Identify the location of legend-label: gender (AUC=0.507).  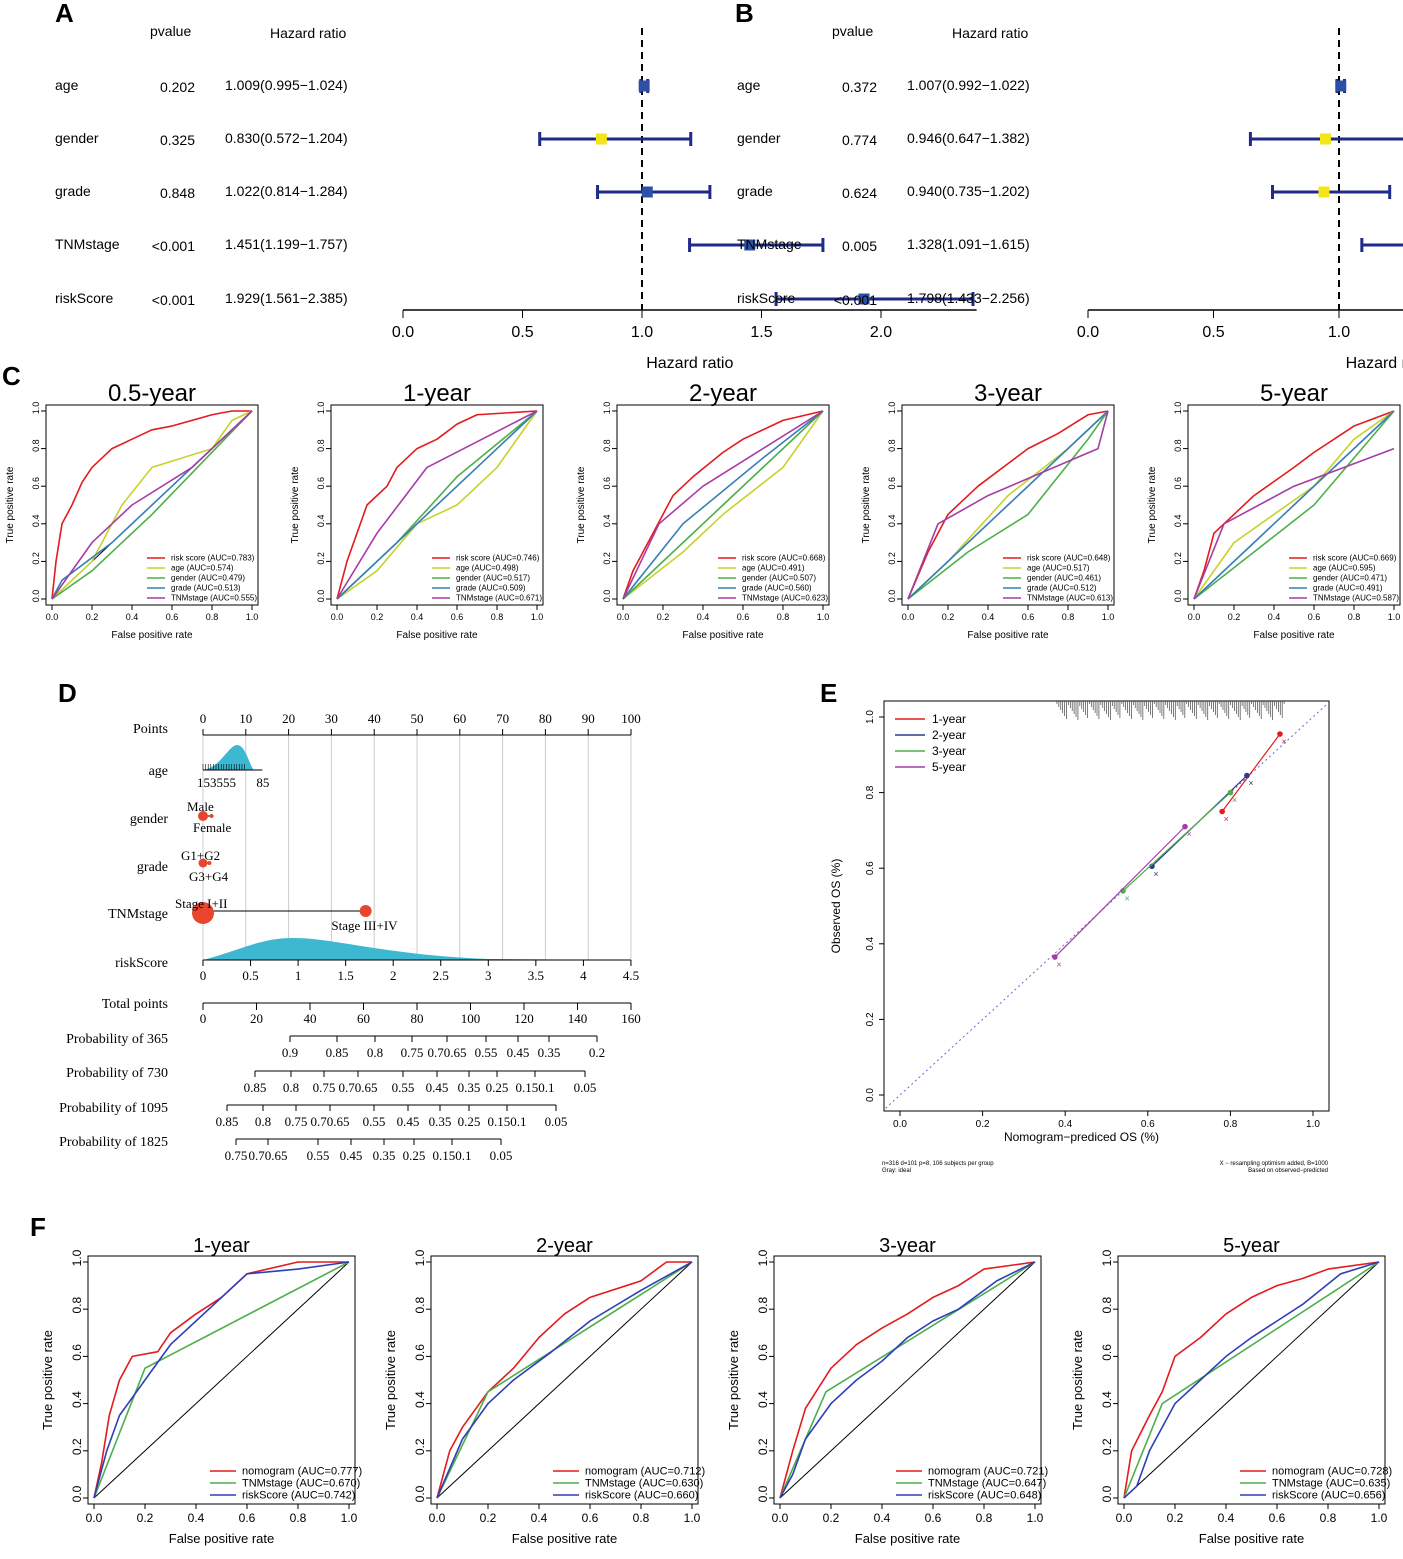
(779, 578).